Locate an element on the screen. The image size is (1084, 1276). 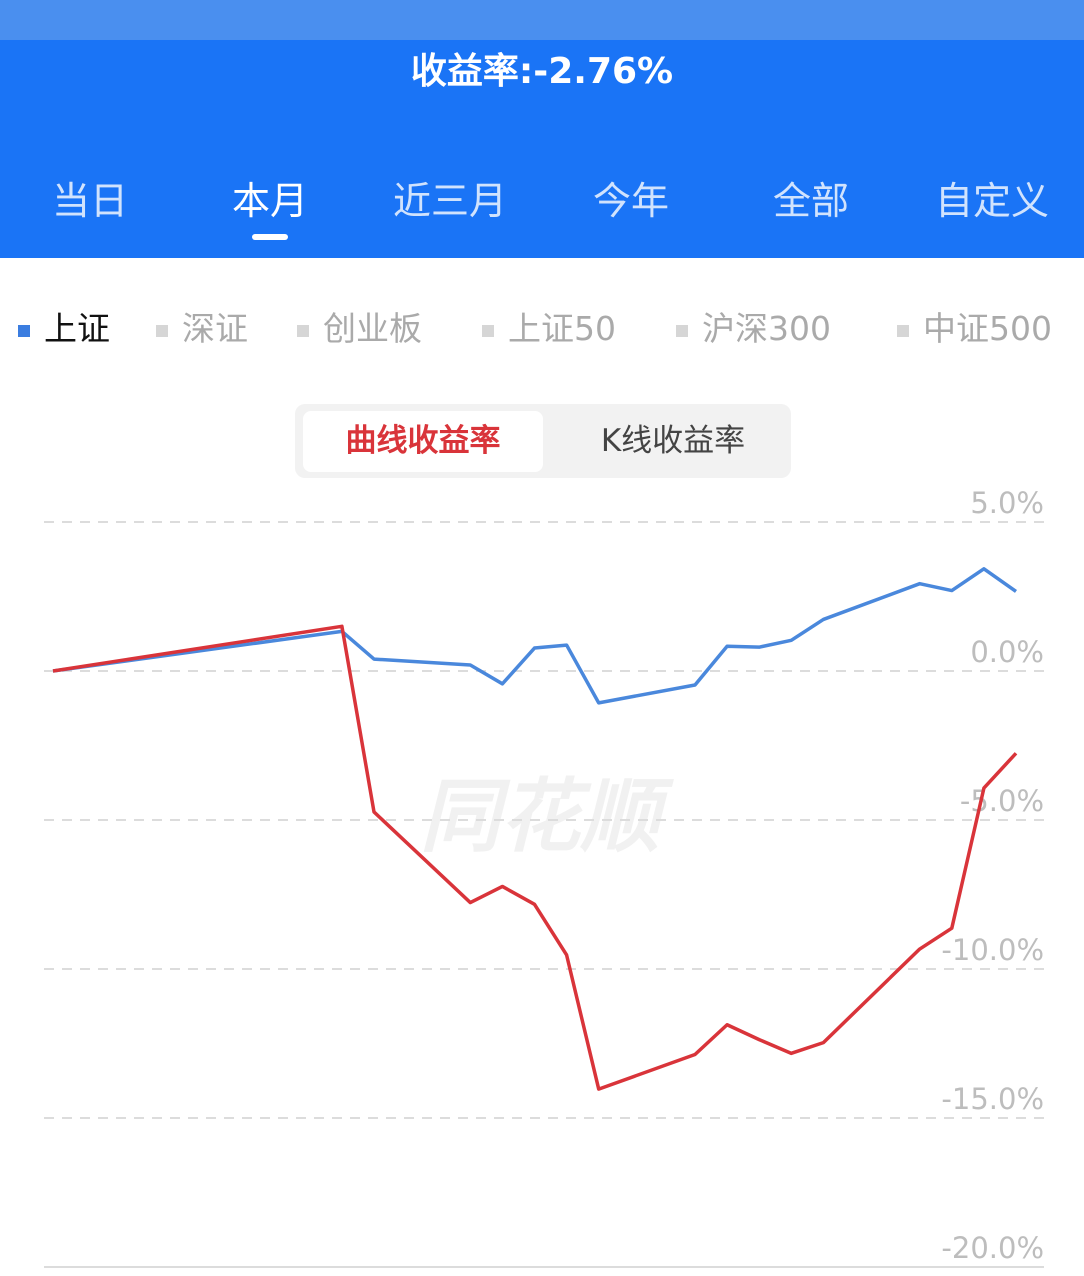
legend-label: 深证 is located at coordinates (215, 328).